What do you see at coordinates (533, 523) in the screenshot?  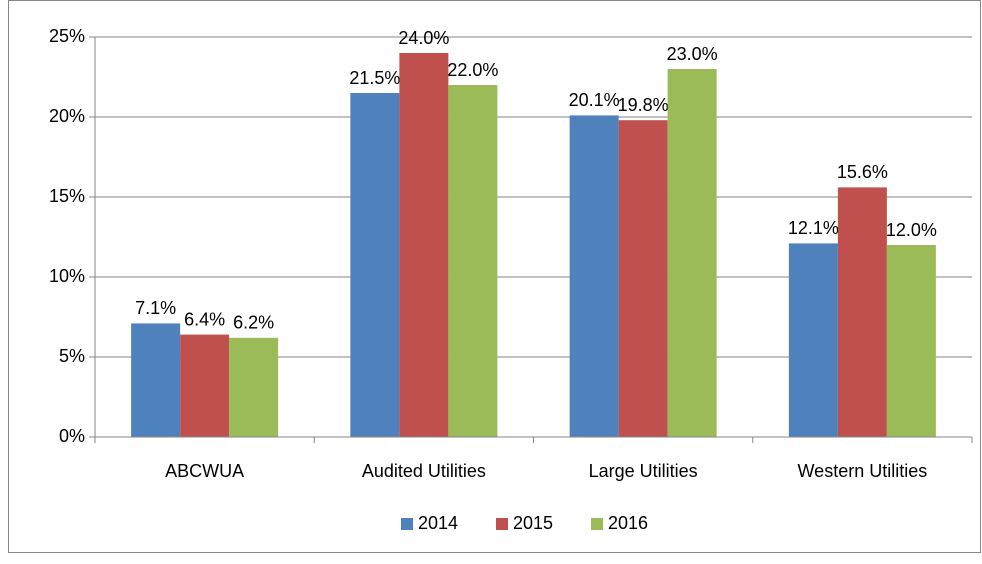 I see `legend-label: 2015` at bounding box center [533, 523].